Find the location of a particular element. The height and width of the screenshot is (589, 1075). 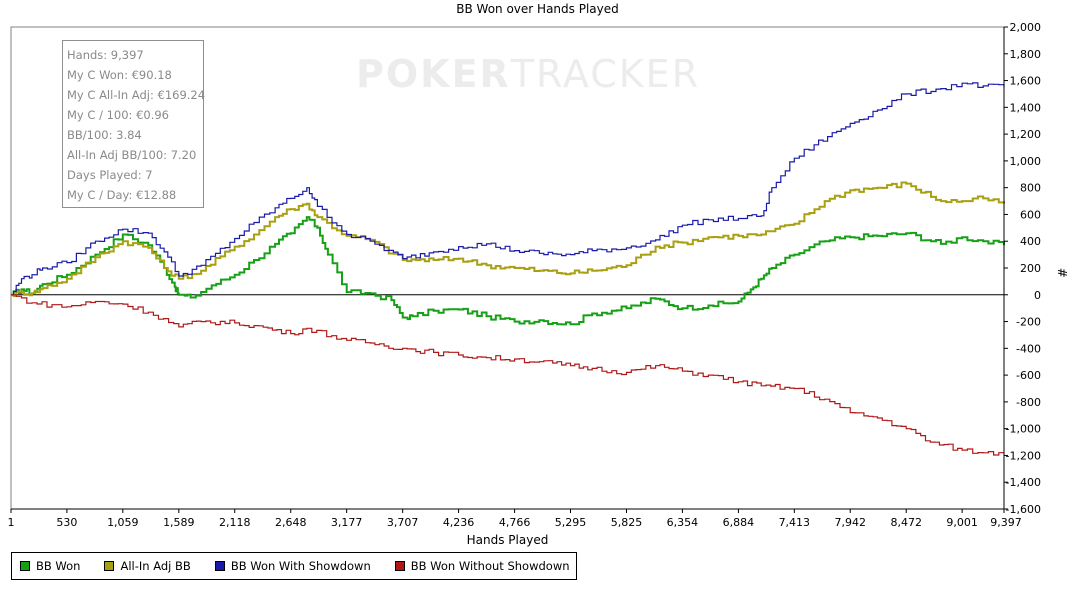

y-tick-label: -1,400 is located at coordinates (1023, 482).